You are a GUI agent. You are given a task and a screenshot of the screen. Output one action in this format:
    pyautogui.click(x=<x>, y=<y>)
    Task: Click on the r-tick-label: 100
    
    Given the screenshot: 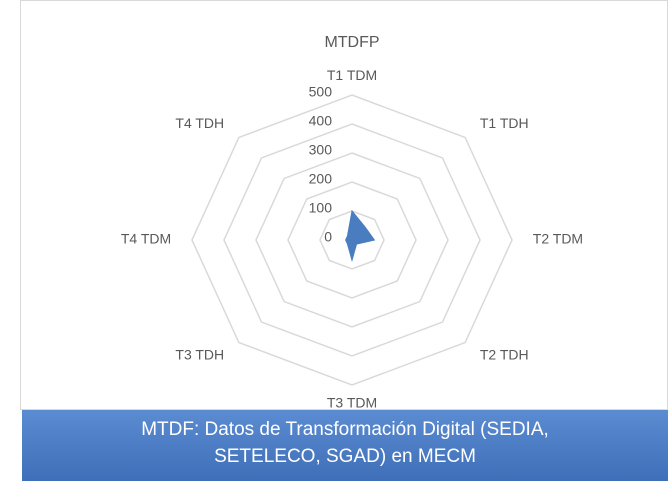 What is the action you would take?
    pyautogui.click(x=321, y=208)
    